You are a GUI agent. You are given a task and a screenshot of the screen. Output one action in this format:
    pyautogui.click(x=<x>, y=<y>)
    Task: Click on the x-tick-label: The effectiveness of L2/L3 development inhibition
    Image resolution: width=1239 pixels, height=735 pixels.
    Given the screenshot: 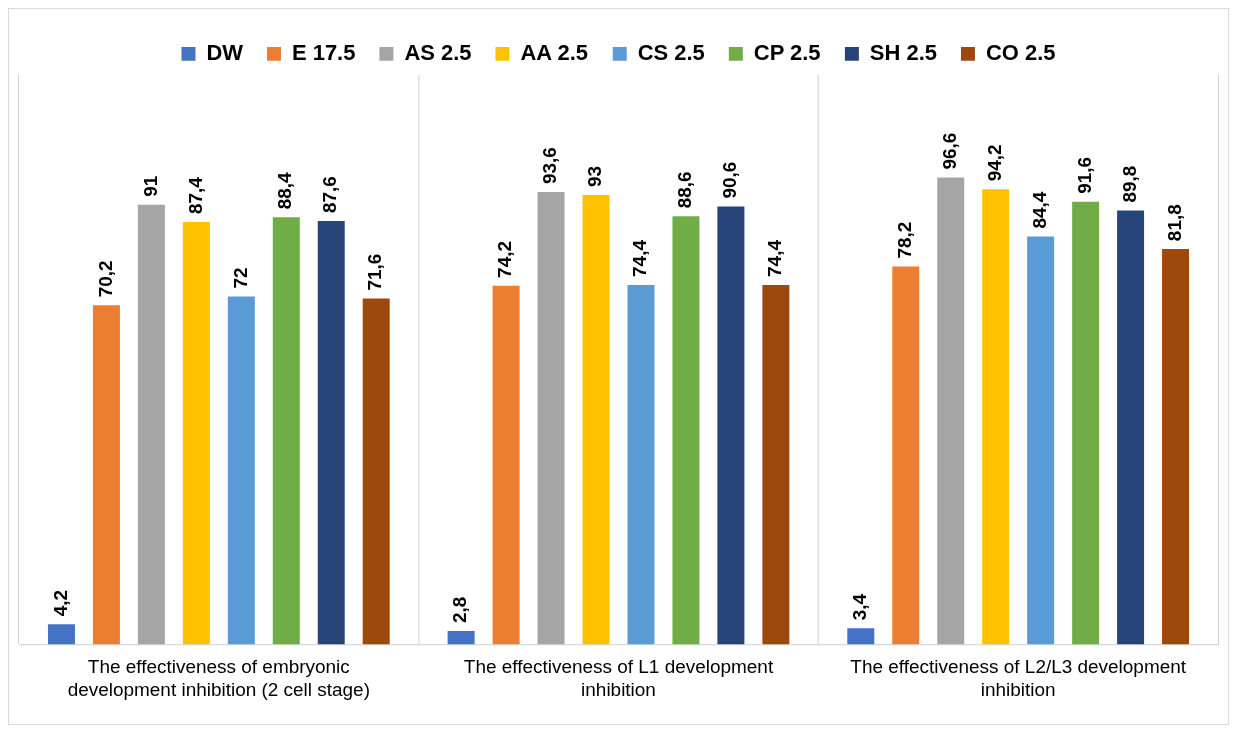 What is the action you would take?
    pyautogui.click(x=1018, y=678)
    